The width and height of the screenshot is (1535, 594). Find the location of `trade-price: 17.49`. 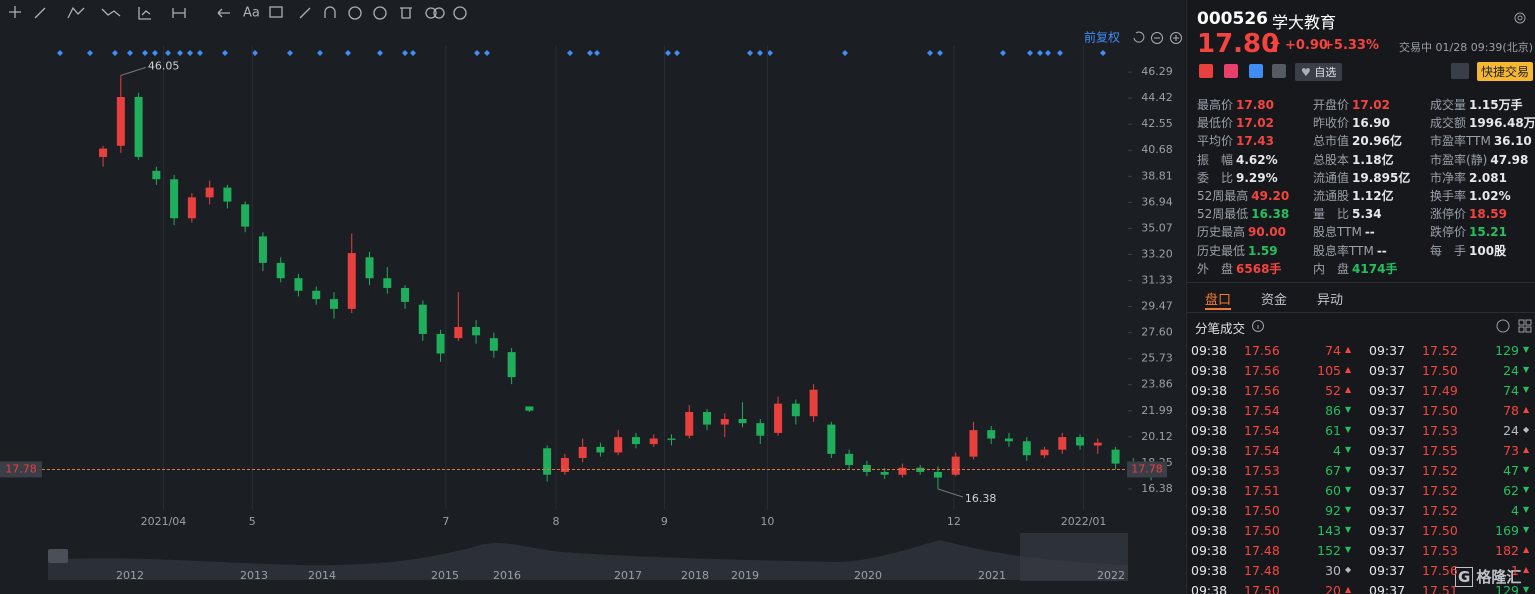

trade-price: 17.49 is located at coordinates (1440, 390).